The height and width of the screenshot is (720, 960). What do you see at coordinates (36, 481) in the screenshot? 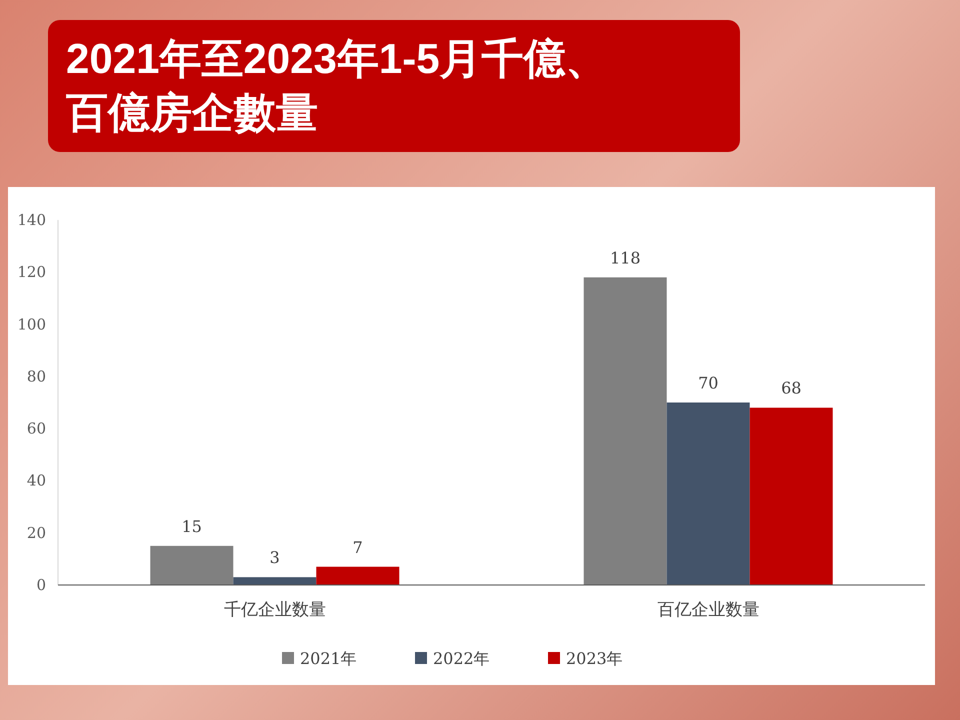
I see `y-tick-label: 40` at bounding box center [36, 481].